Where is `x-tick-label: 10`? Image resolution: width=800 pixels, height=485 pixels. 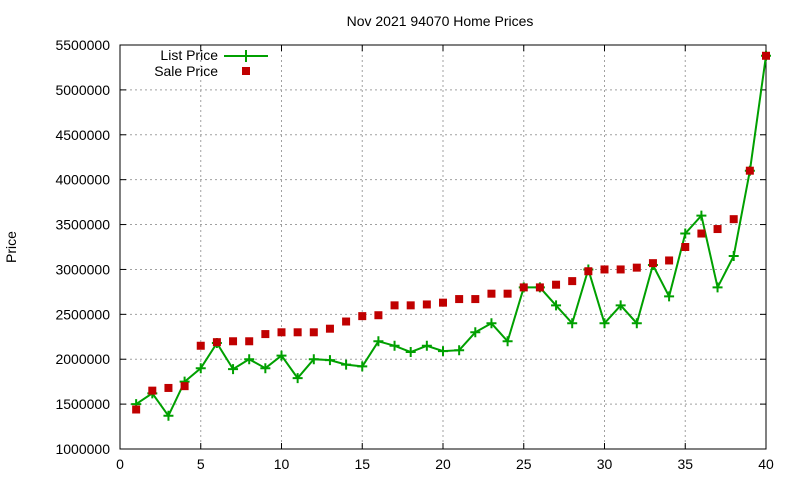 x-tick-label: 10 is located at coordinates (282, 464).